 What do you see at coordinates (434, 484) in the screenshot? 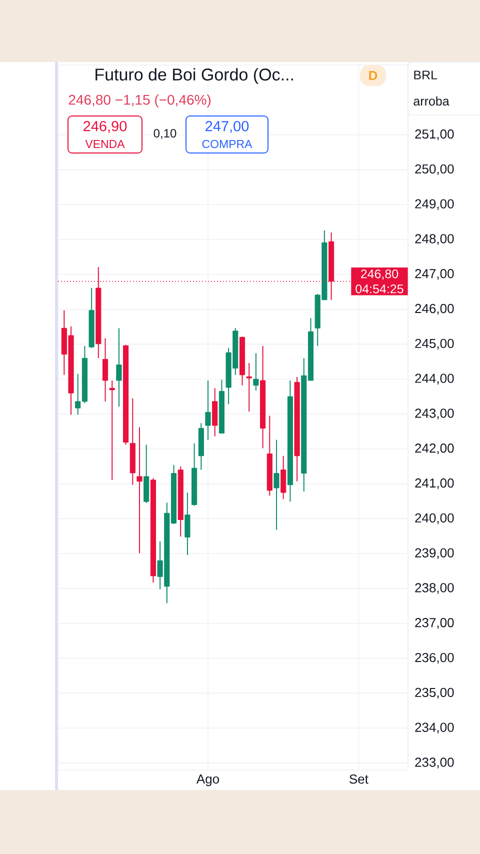
I see `y-tick-label: 241,00` at bounding box center [434, 484].